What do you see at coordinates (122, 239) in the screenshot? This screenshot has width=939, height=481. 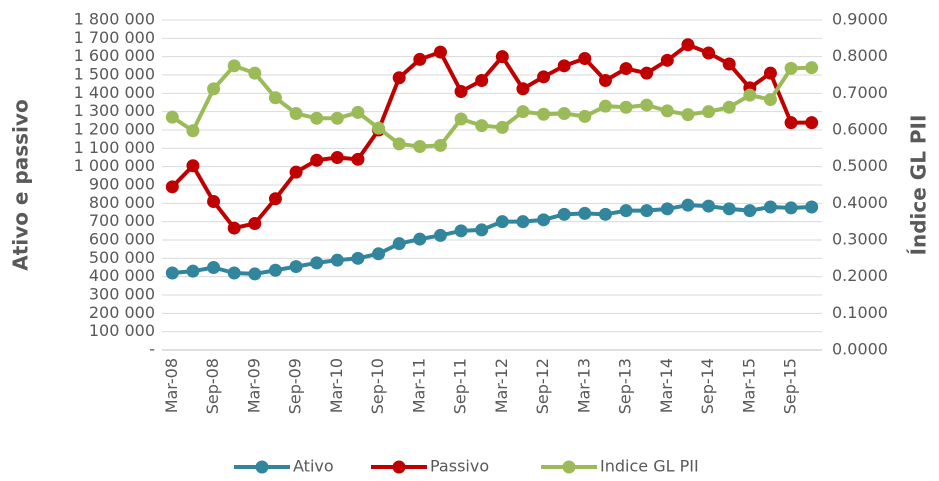 I see `y-tick-label: 600 000` at bounding box center [122, 239].